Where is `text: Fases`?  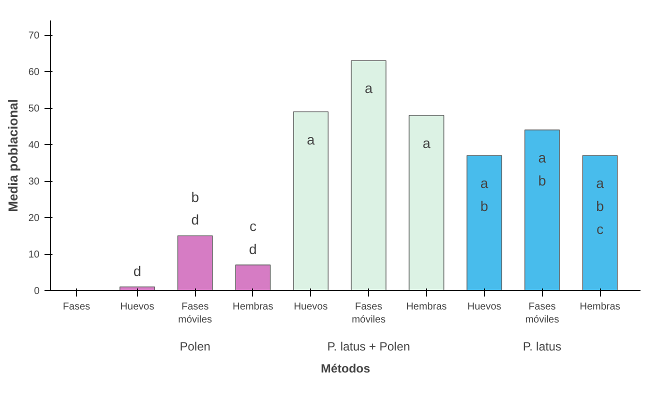
text: Fases is located at coordinates (76, 307).